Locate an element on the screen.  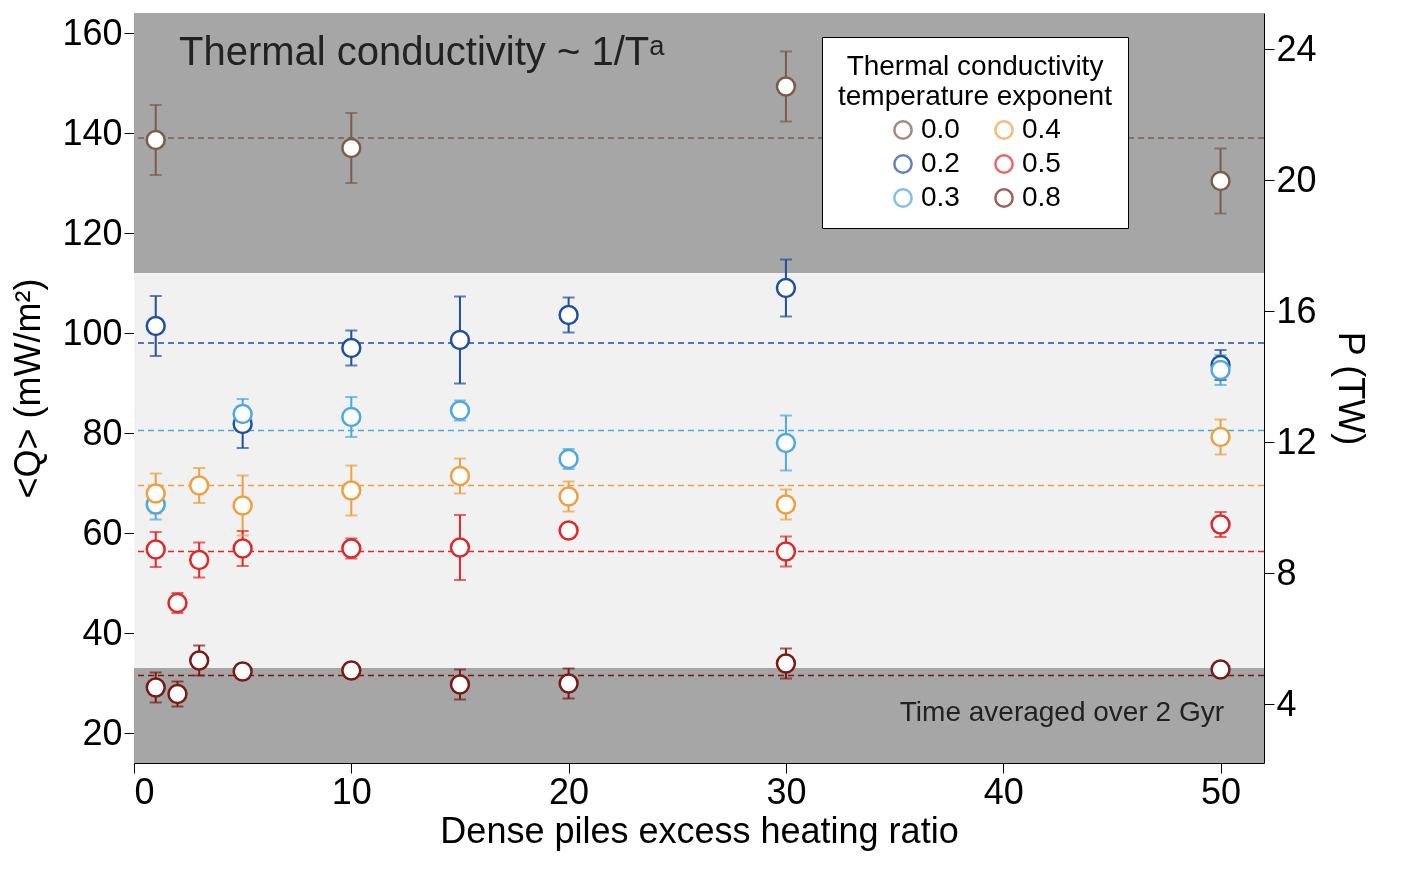
annotation: Thermal conductivity ~ 1/Tᵃ is located at coordinates (422, 51).